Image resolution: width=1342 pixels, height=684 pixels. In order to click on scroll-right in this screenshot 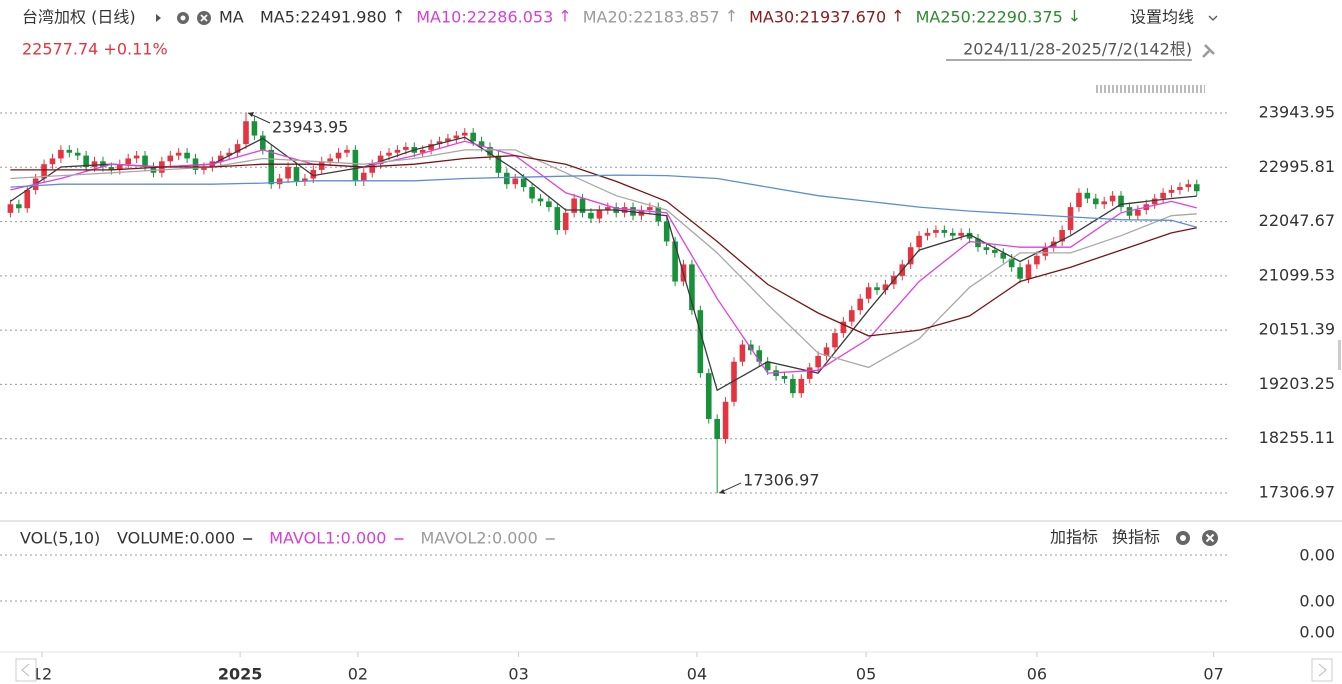, I will do `click(1322, 670)`.